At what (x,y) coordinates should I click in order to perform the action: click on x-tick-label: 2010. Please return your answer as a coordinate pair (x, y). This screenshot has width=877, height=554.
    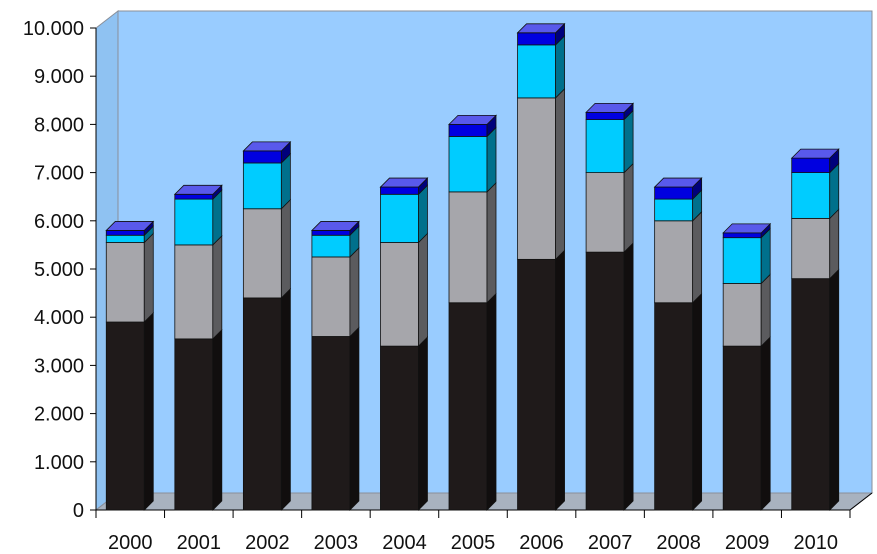
    Looking at the image, I should click on (815, 543).